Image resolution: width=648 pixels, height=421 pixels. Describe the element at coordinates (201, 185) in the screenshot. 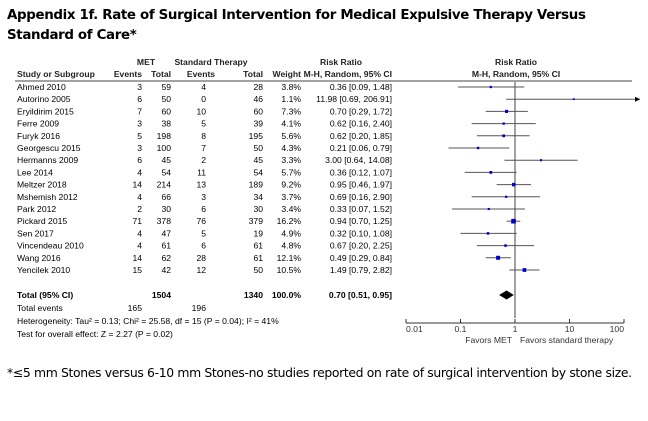

I see `std-events: 13` at that location.